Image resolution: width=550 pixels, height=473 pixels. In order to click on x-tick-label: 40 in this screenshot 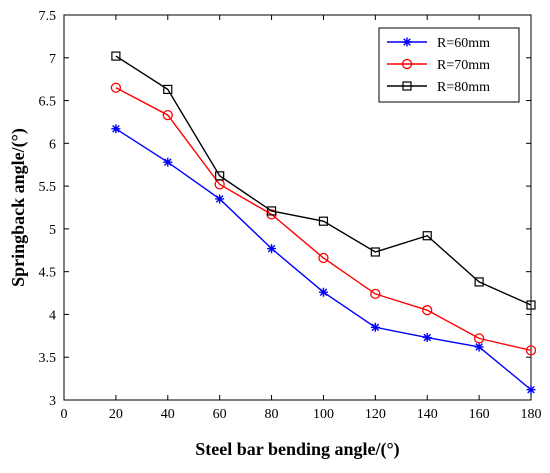, I will do `click(168, 414)`.